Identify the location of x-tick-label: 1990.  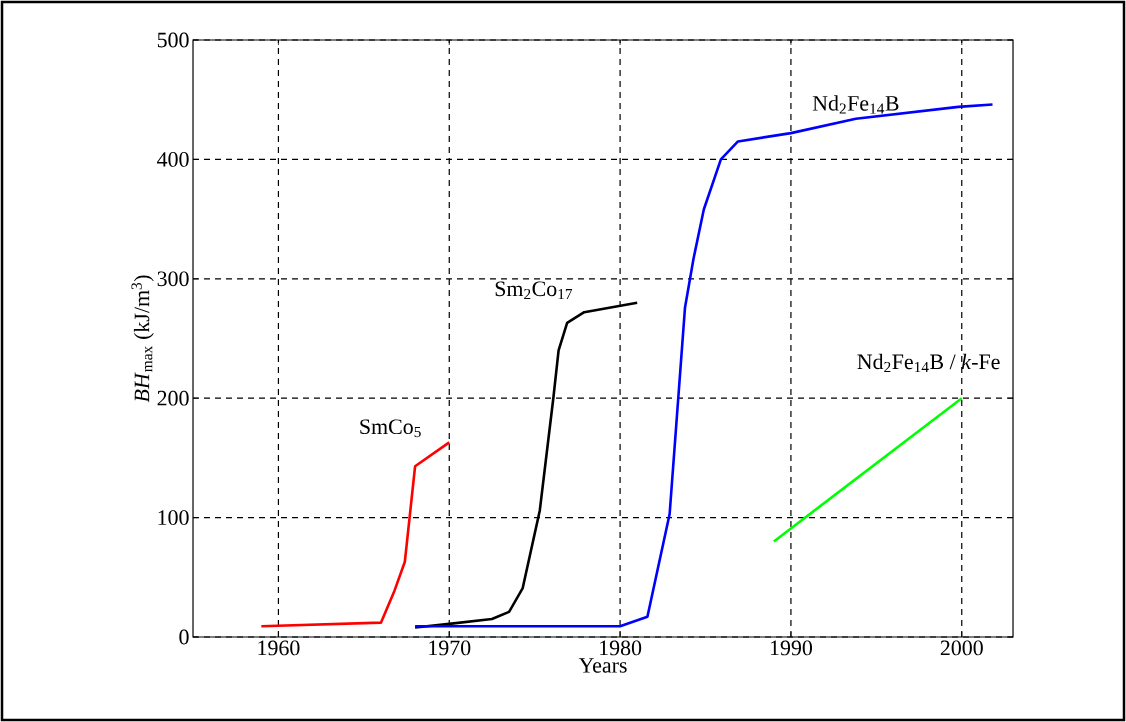
(791, 648).